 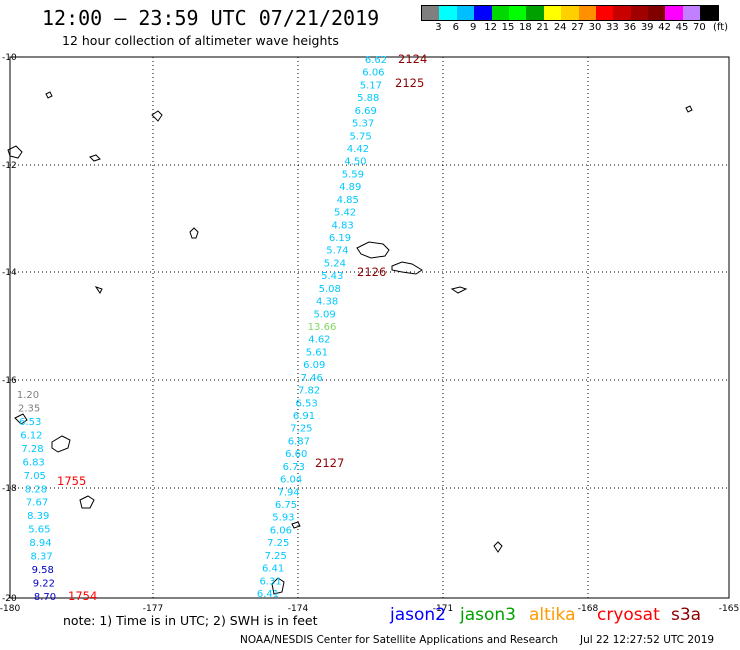 I want to click on longitude-tick-label: -168, so click(x=588, y=609).